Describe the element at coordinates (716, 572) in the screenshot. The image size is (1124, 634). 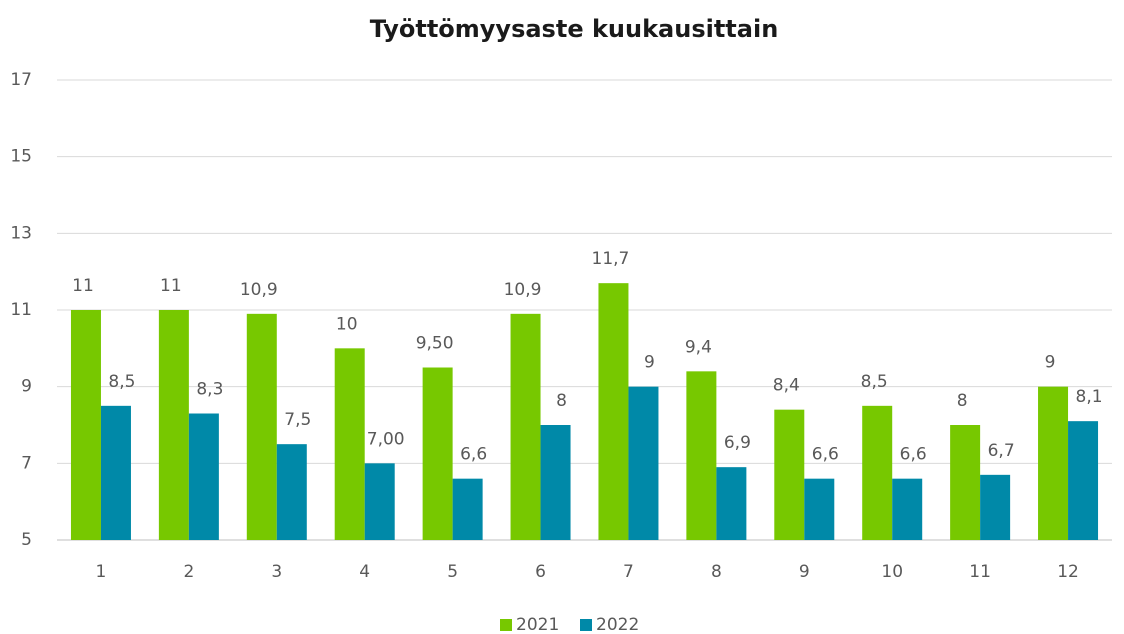
I see `x-tick-label: 8` at that location.